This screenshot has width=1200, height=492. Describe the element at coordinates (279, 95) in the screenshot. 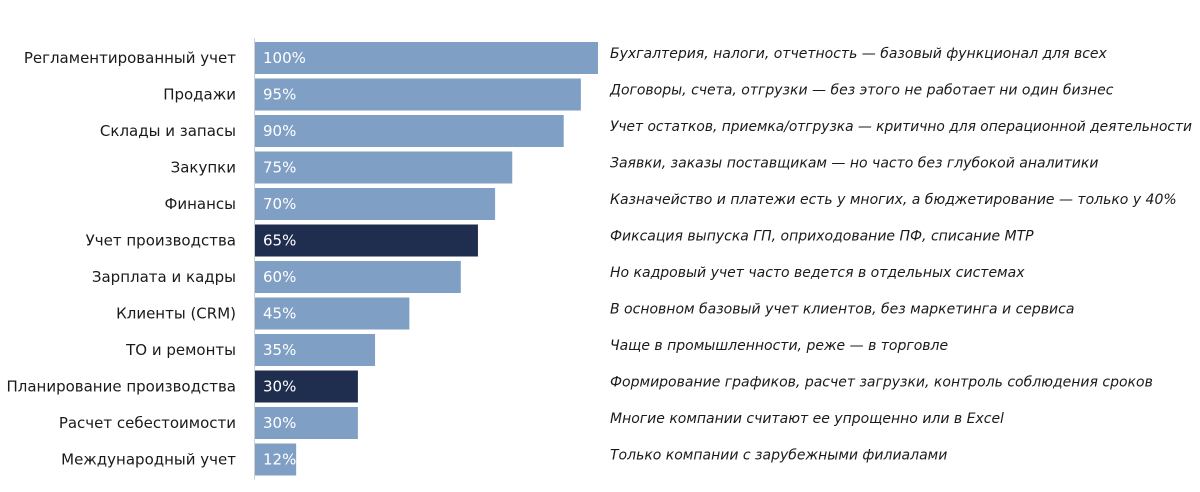

I see `value-label-2: 95%` at that location.